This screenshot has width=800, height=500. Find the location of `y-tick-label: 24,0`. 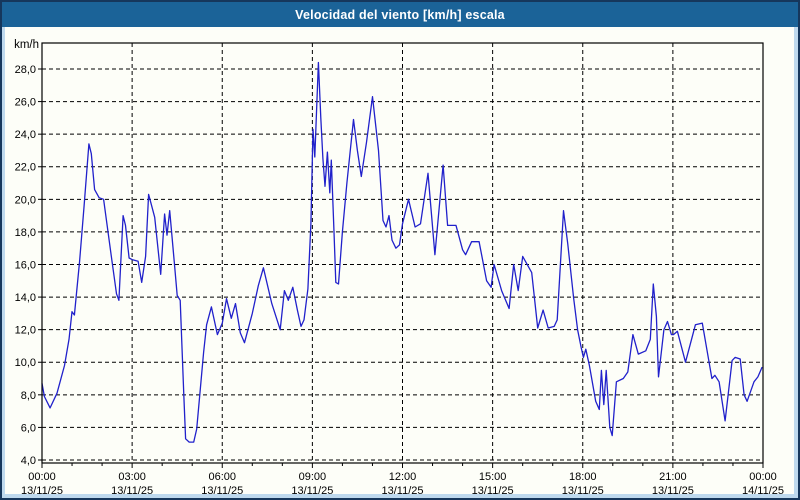

y-tick-label: 24,0 is located at coordinates (25, 135).